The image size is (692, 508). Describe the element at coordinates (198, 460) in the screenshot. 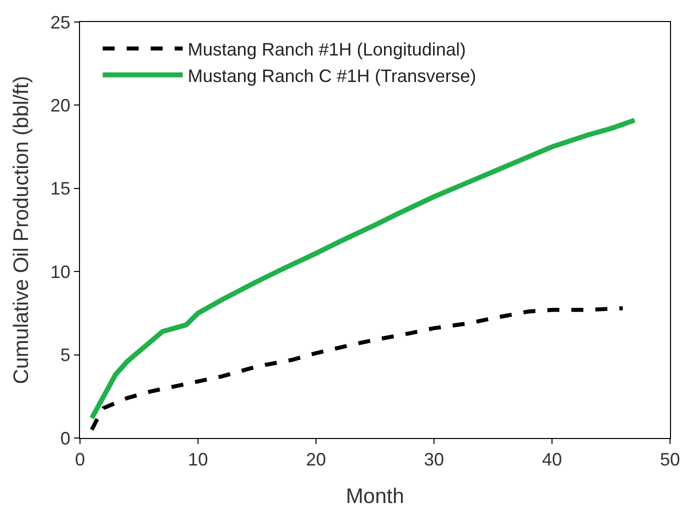

I see `x-tick-label: 10` at that location.